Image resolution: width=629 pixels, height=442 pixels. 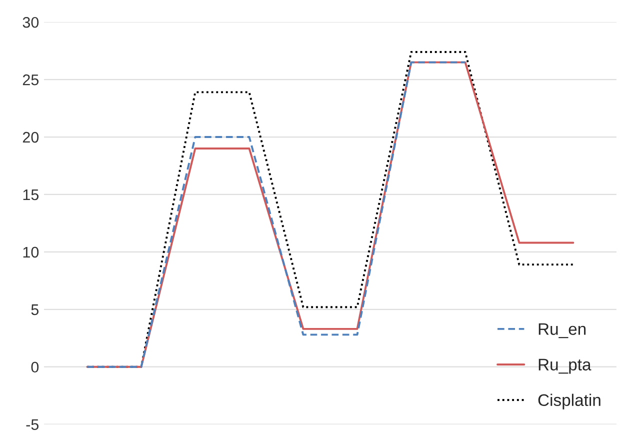 I want to click on legend-label: Ru_pta, so click(x=565, y=366).